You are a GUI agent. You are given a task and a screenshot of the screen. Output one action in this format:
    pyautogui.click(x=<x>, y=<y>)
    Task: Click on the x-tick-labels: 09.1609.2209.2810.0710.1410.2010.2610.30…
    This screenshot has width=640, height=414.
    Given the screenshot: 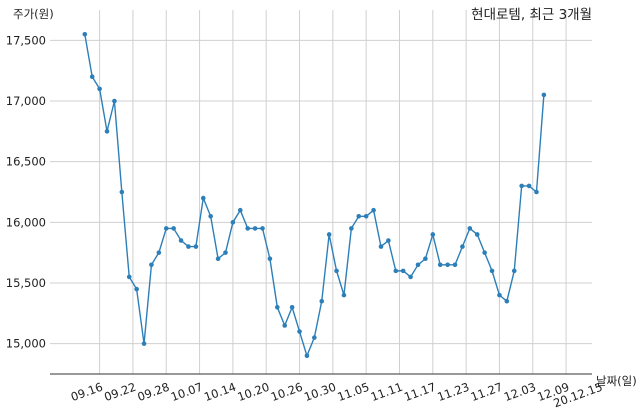 What is the action you would take?
    pyautogui.click(x=337, y=395)
    